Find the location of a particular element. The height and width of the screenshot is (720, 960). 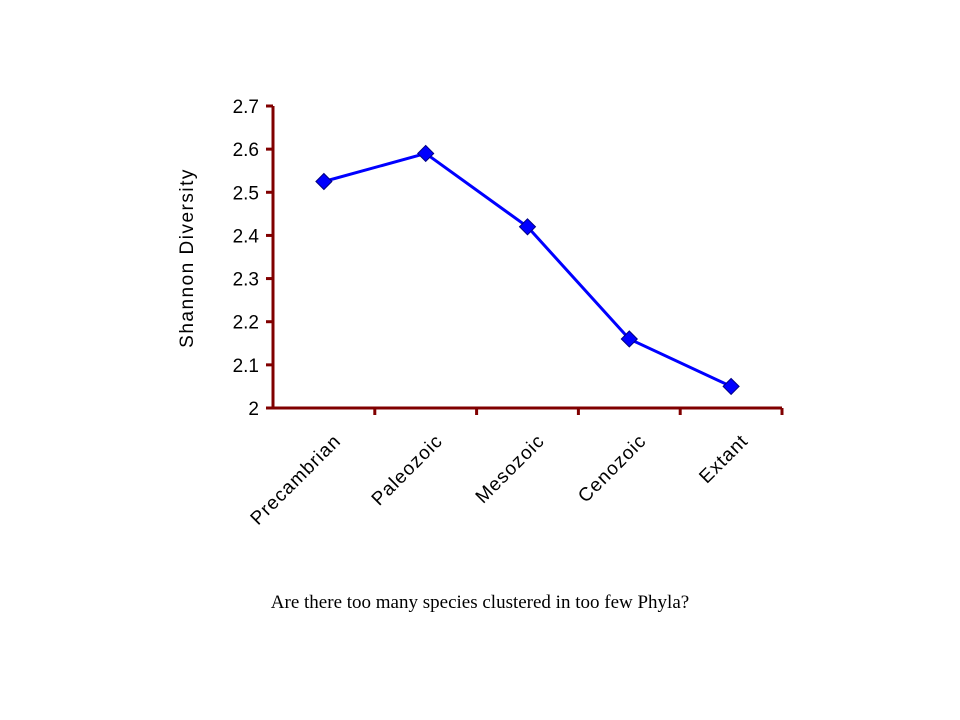

x-category-label: Paleozoic is located at coordinates (407, 470).